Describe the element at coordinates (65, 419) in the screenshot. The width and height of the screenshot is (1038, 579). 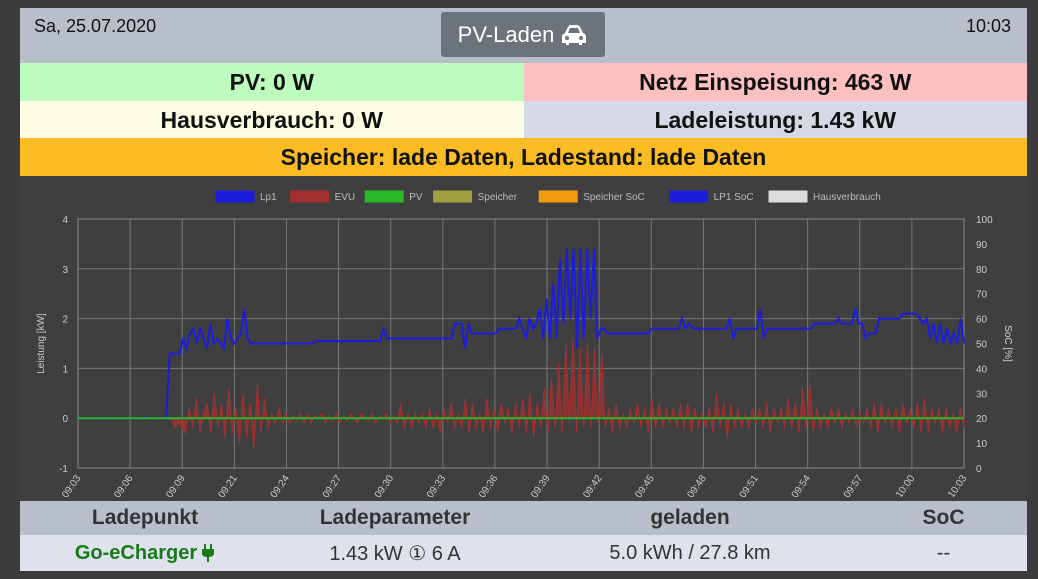
I see `y-tick-label: 0` at that location.